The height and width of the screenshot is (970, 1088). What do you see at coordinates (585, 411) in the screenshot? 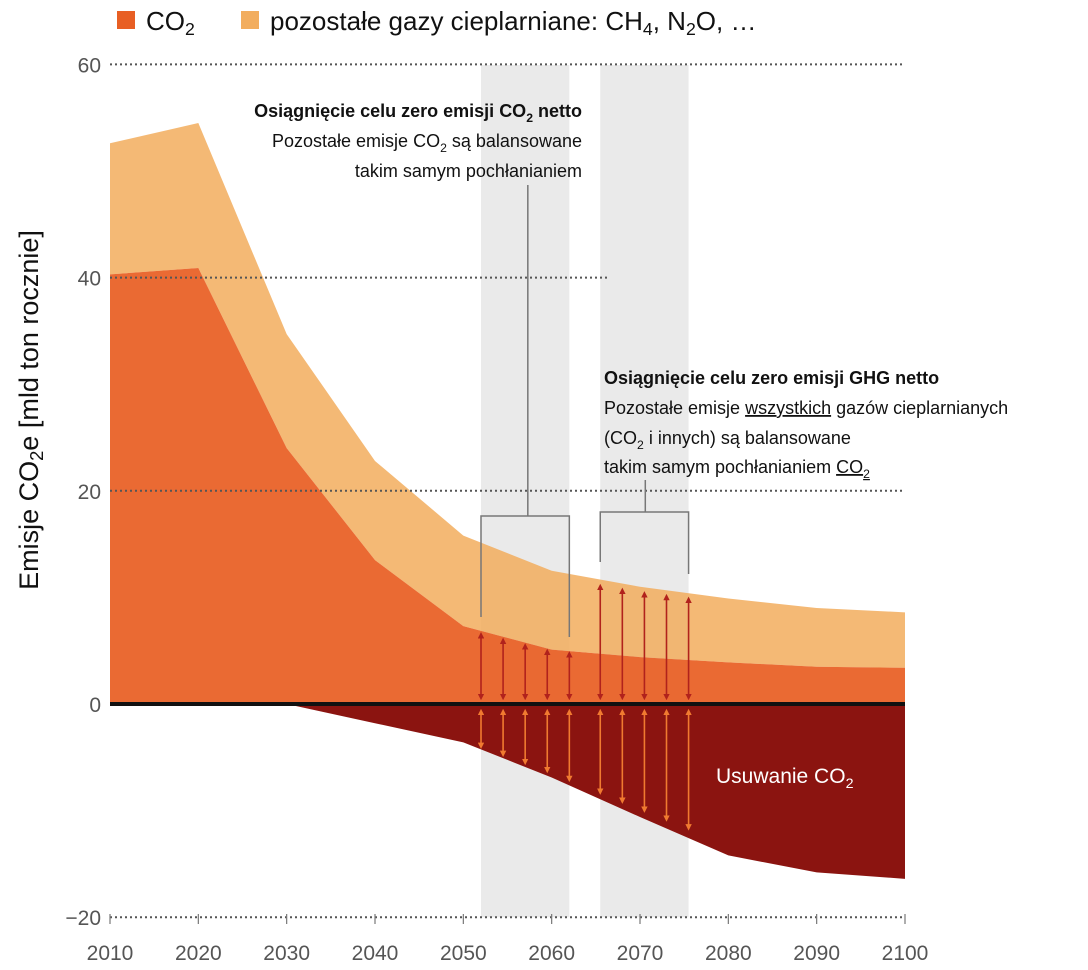
I see `annotation-brackets` at bounding box center [585, 411].